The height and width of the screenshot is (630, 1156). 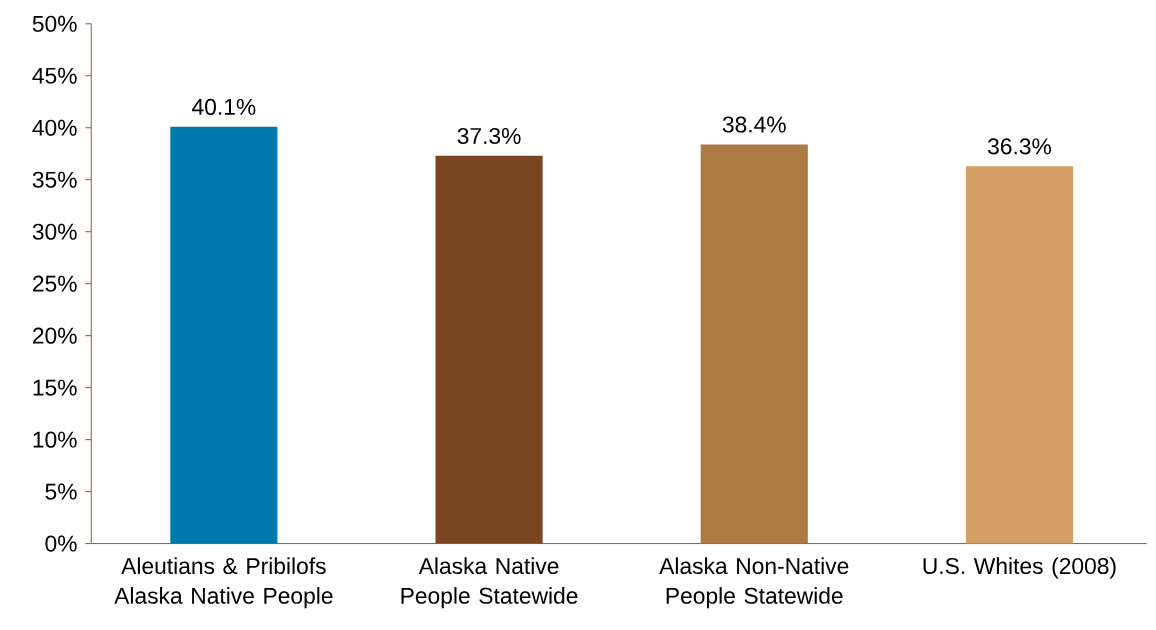 I want to click on y-tick-label: 15%, so click(x=55, y=387).